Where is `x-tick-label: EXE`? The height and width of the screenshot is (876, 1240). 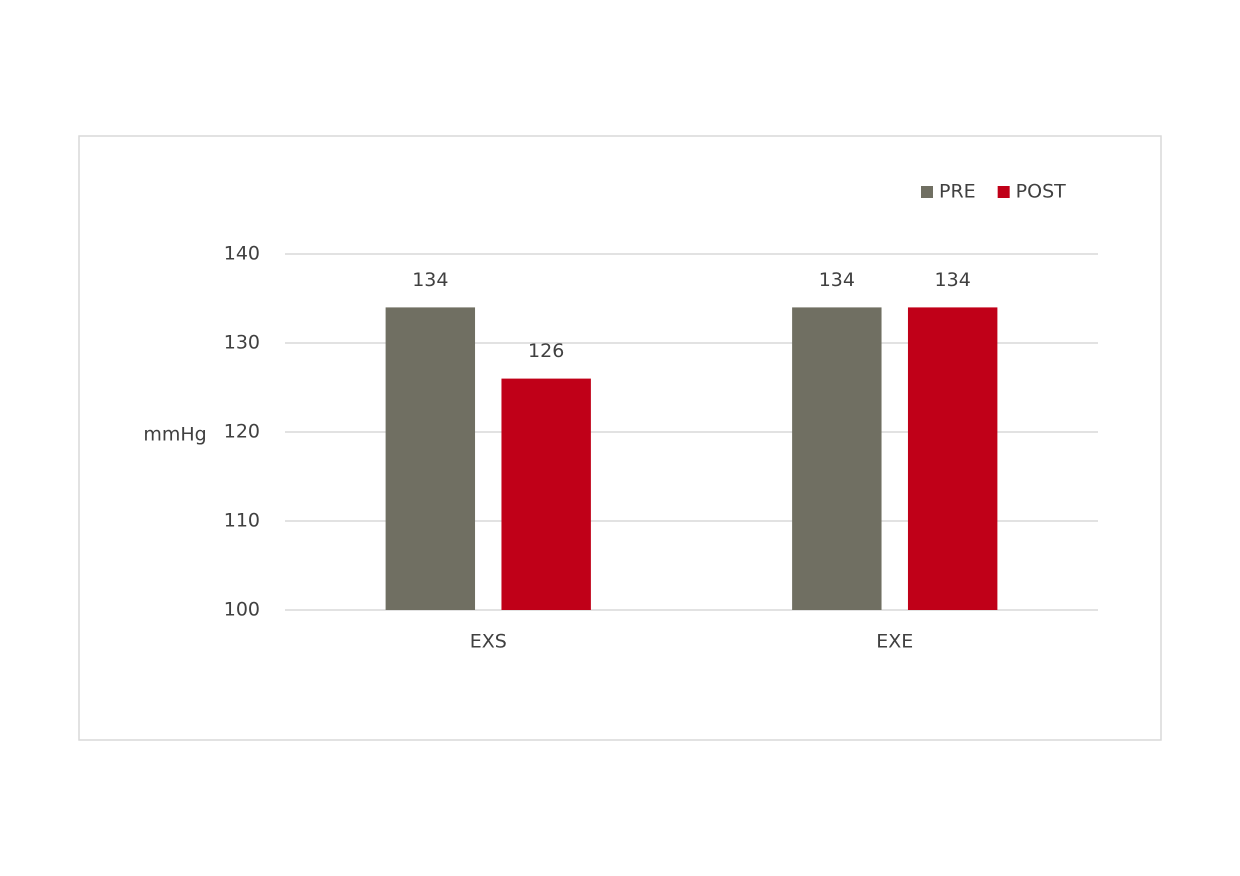
x-tick-label: EXE is located at coordinates (894, 642).